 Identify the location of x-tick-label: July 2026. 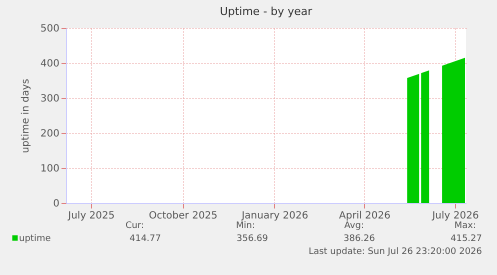
(455, 216).